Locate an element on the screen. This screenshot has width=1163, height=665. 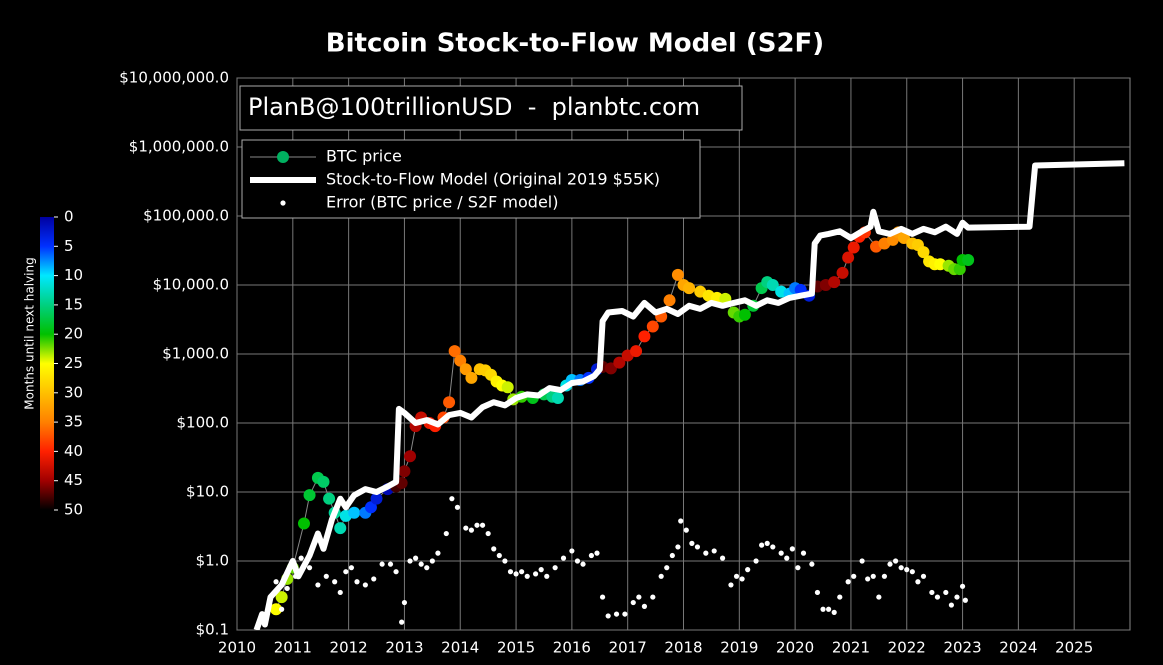
x-tick-label: 2012 is located at coordinates (349, 648).